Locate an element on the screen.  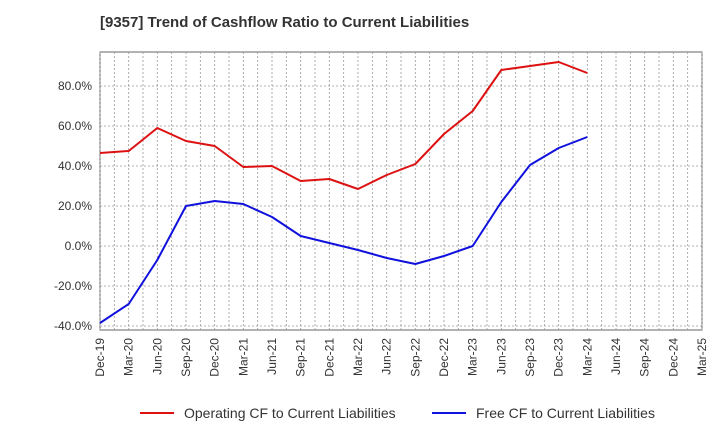
x-tick-label: Dec-23 is located at coordinates (559, 357).